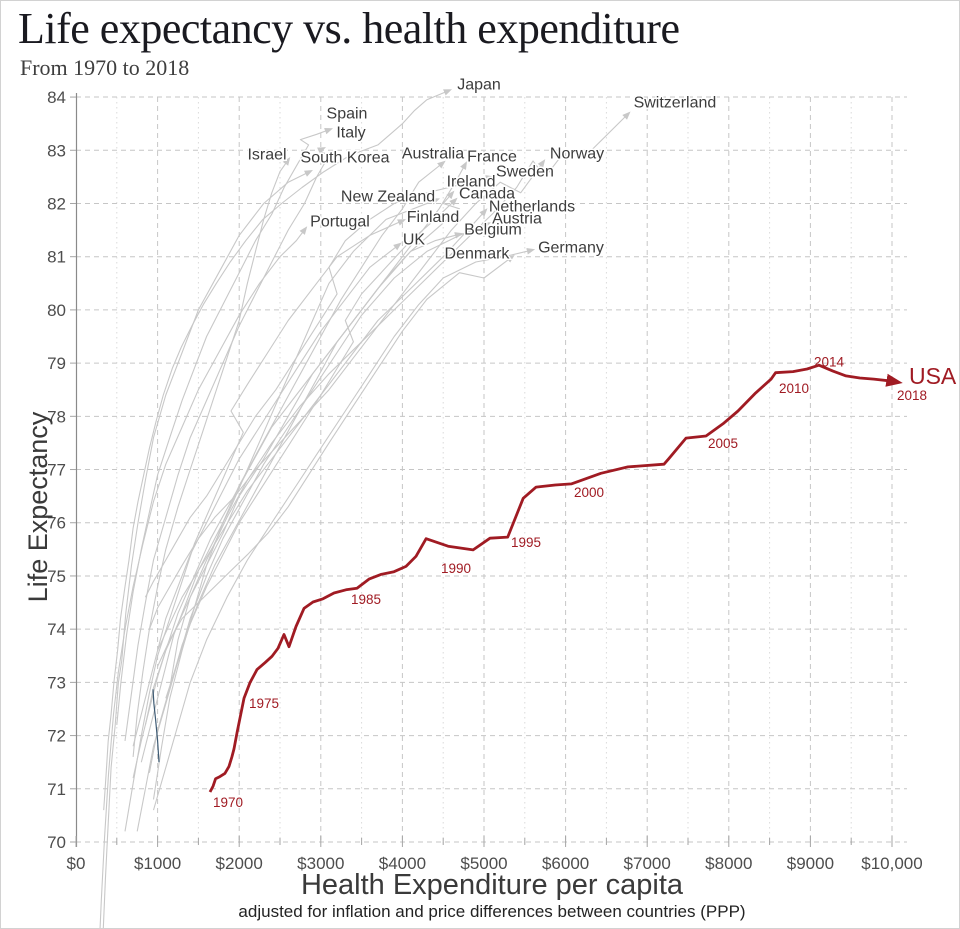  I want to click on x-tick-label: $6000, so click(565, 863).